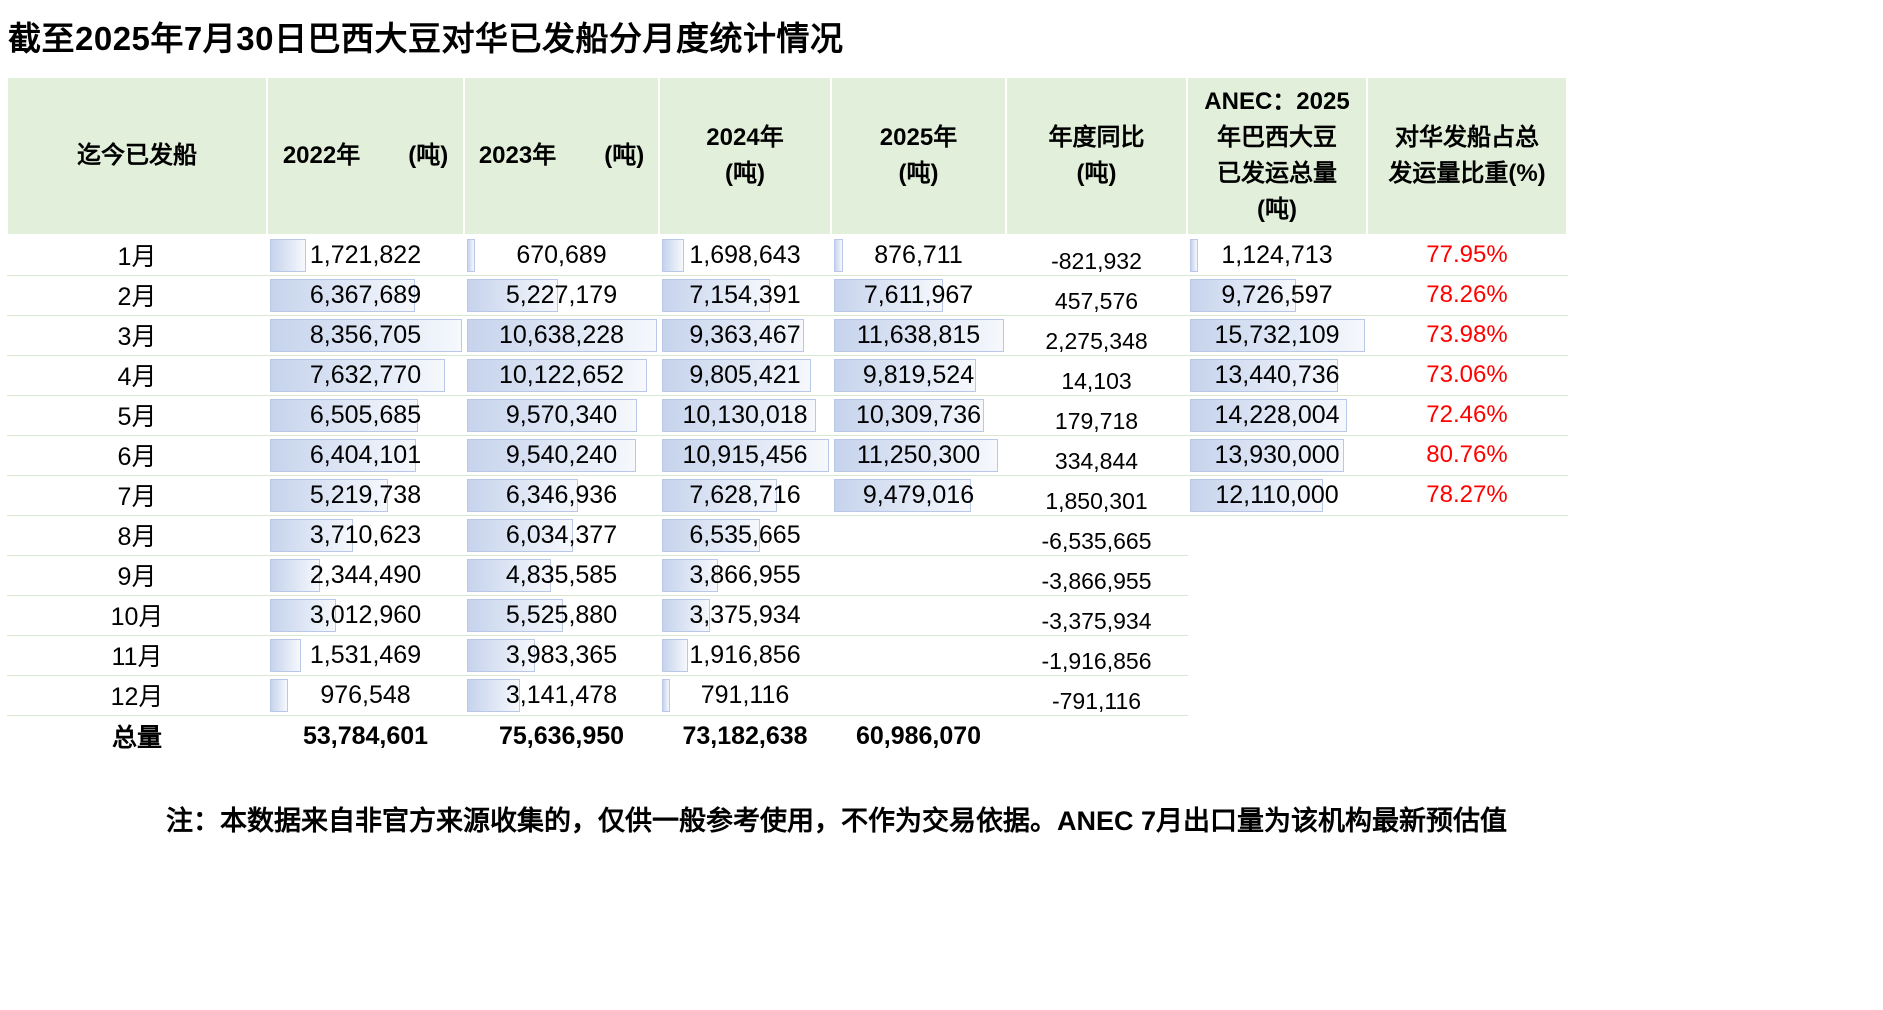 The image size is (1883, 1010). I want to click on yoy-value: -821,932, so click(1096, 260).